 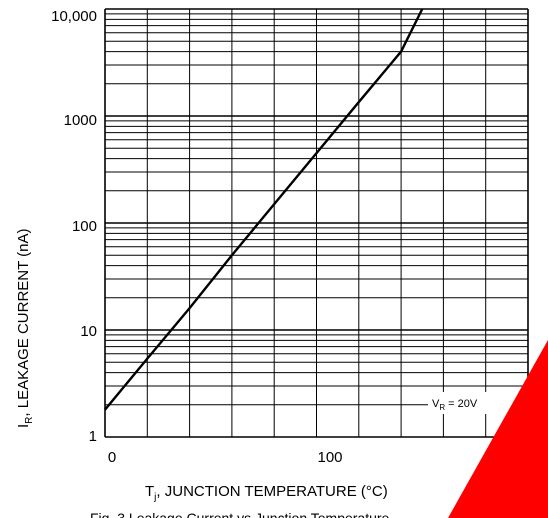 What do you see at coordinates (23, 426) in the screenshot?
I see `y-axis-title-main: I` at bounding box center [23, 426].